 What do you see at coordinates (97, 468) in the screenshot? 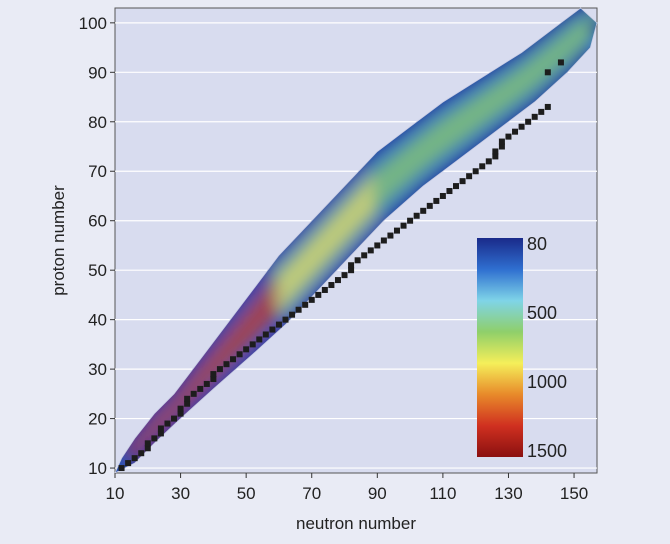
I see `y-tick-label: 10` at bounding box center [97, 468].